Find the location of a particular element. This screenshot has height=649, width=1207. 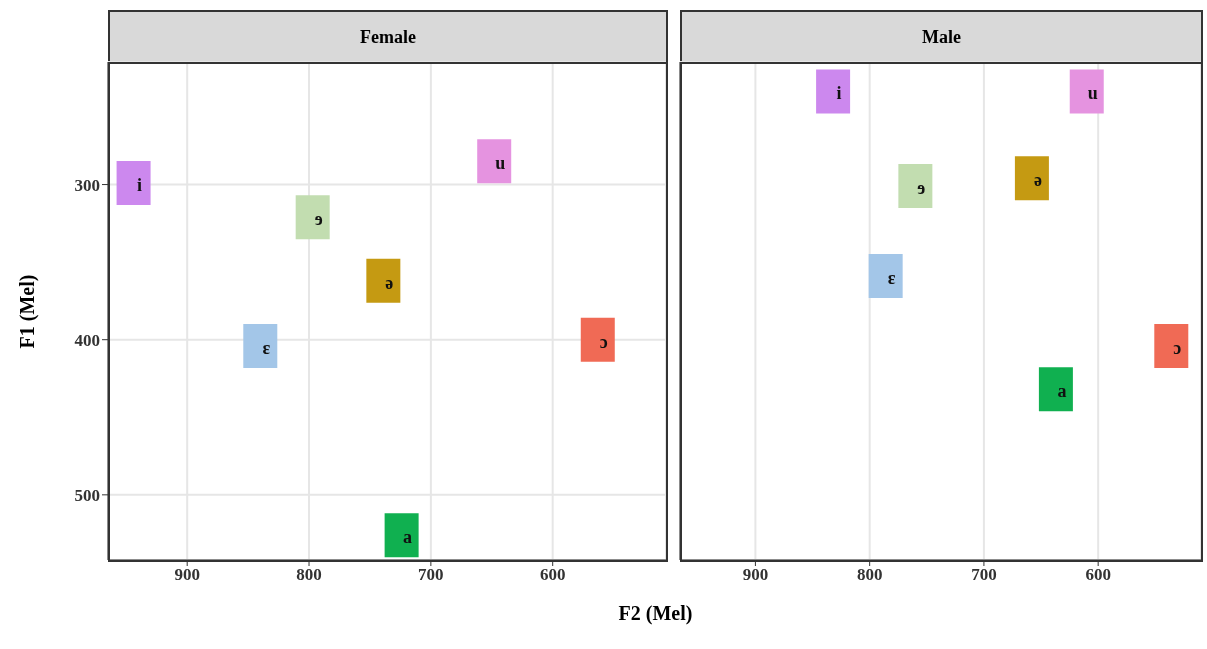

facet-strip: Female is located at coordinates (388, 37).